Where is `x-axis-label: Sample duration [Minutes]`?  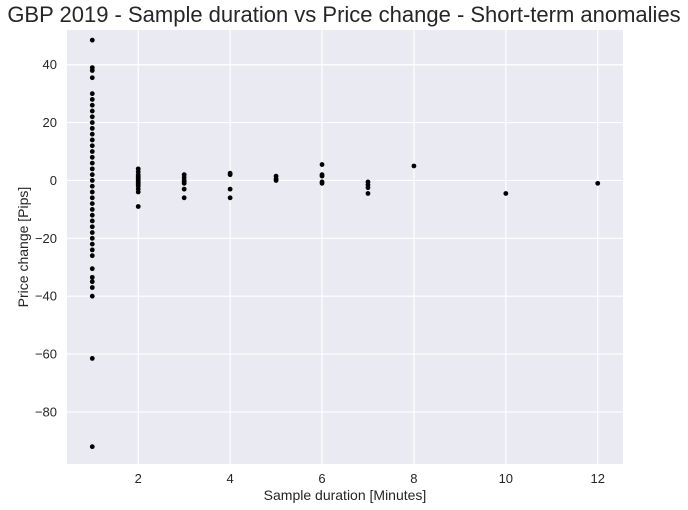 x-axis-label: Sample duration [Minutes] is located at coordinates (345, 495).